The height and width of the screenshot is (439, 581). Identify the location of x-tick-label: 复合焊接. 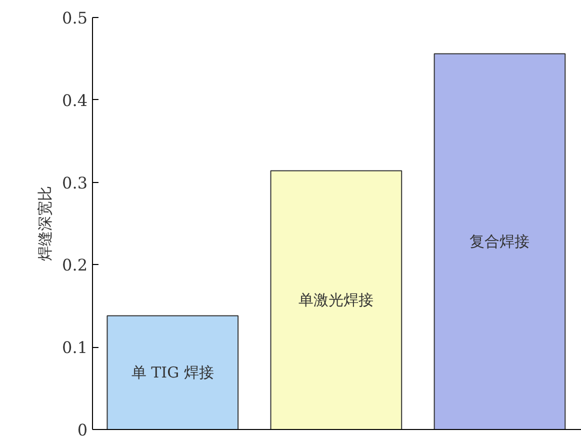
(500, 241).